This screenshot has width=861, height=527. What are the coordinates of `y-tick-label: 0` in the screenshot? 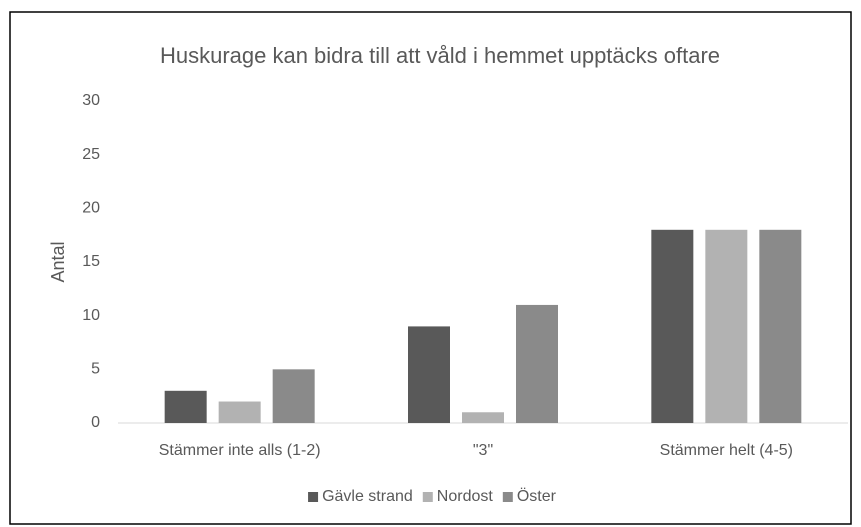 It's located at (95, 422).